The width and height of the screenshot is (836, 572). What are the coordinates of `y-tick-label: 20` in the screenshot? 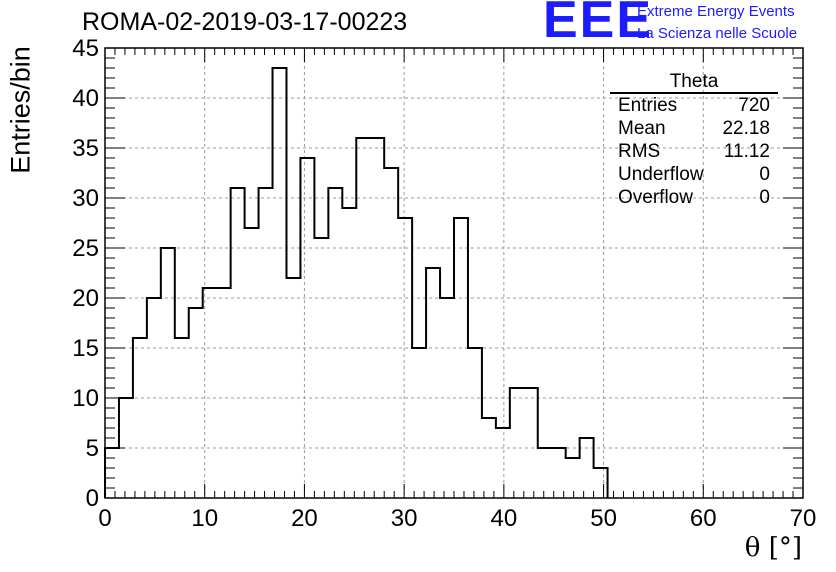 It's located at (85, 298).